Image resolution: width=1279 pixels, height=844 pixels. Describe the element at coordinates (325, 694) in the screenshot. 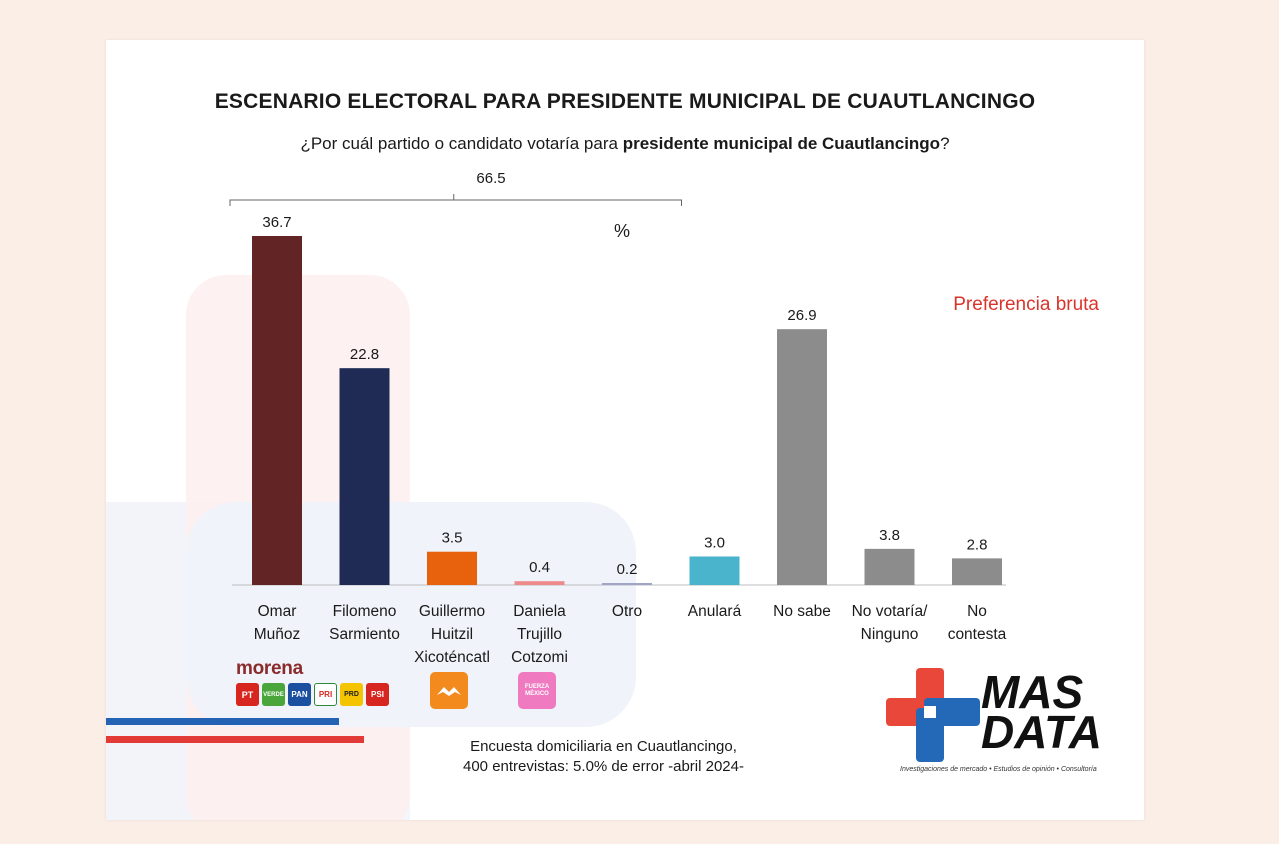

I see `pri-logo: PRI` at that location.